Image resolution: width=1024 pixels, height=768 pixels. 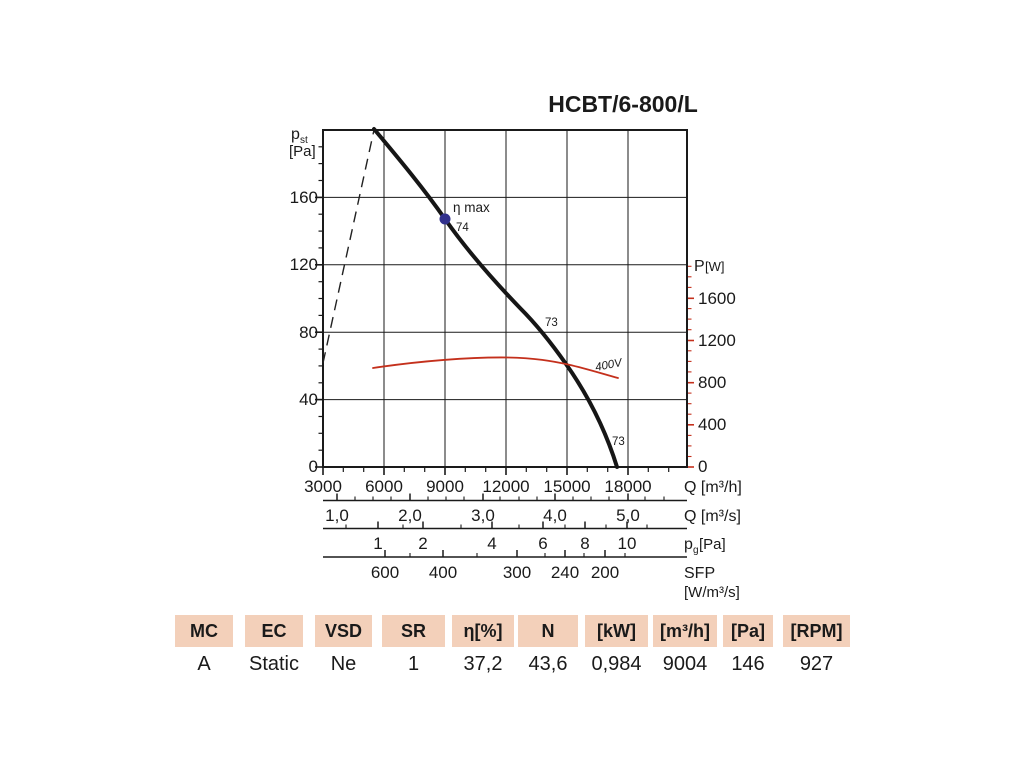 I want to click on x-sfp-axis-title-unit: [W/m³/s], so click(x=712, y=592).